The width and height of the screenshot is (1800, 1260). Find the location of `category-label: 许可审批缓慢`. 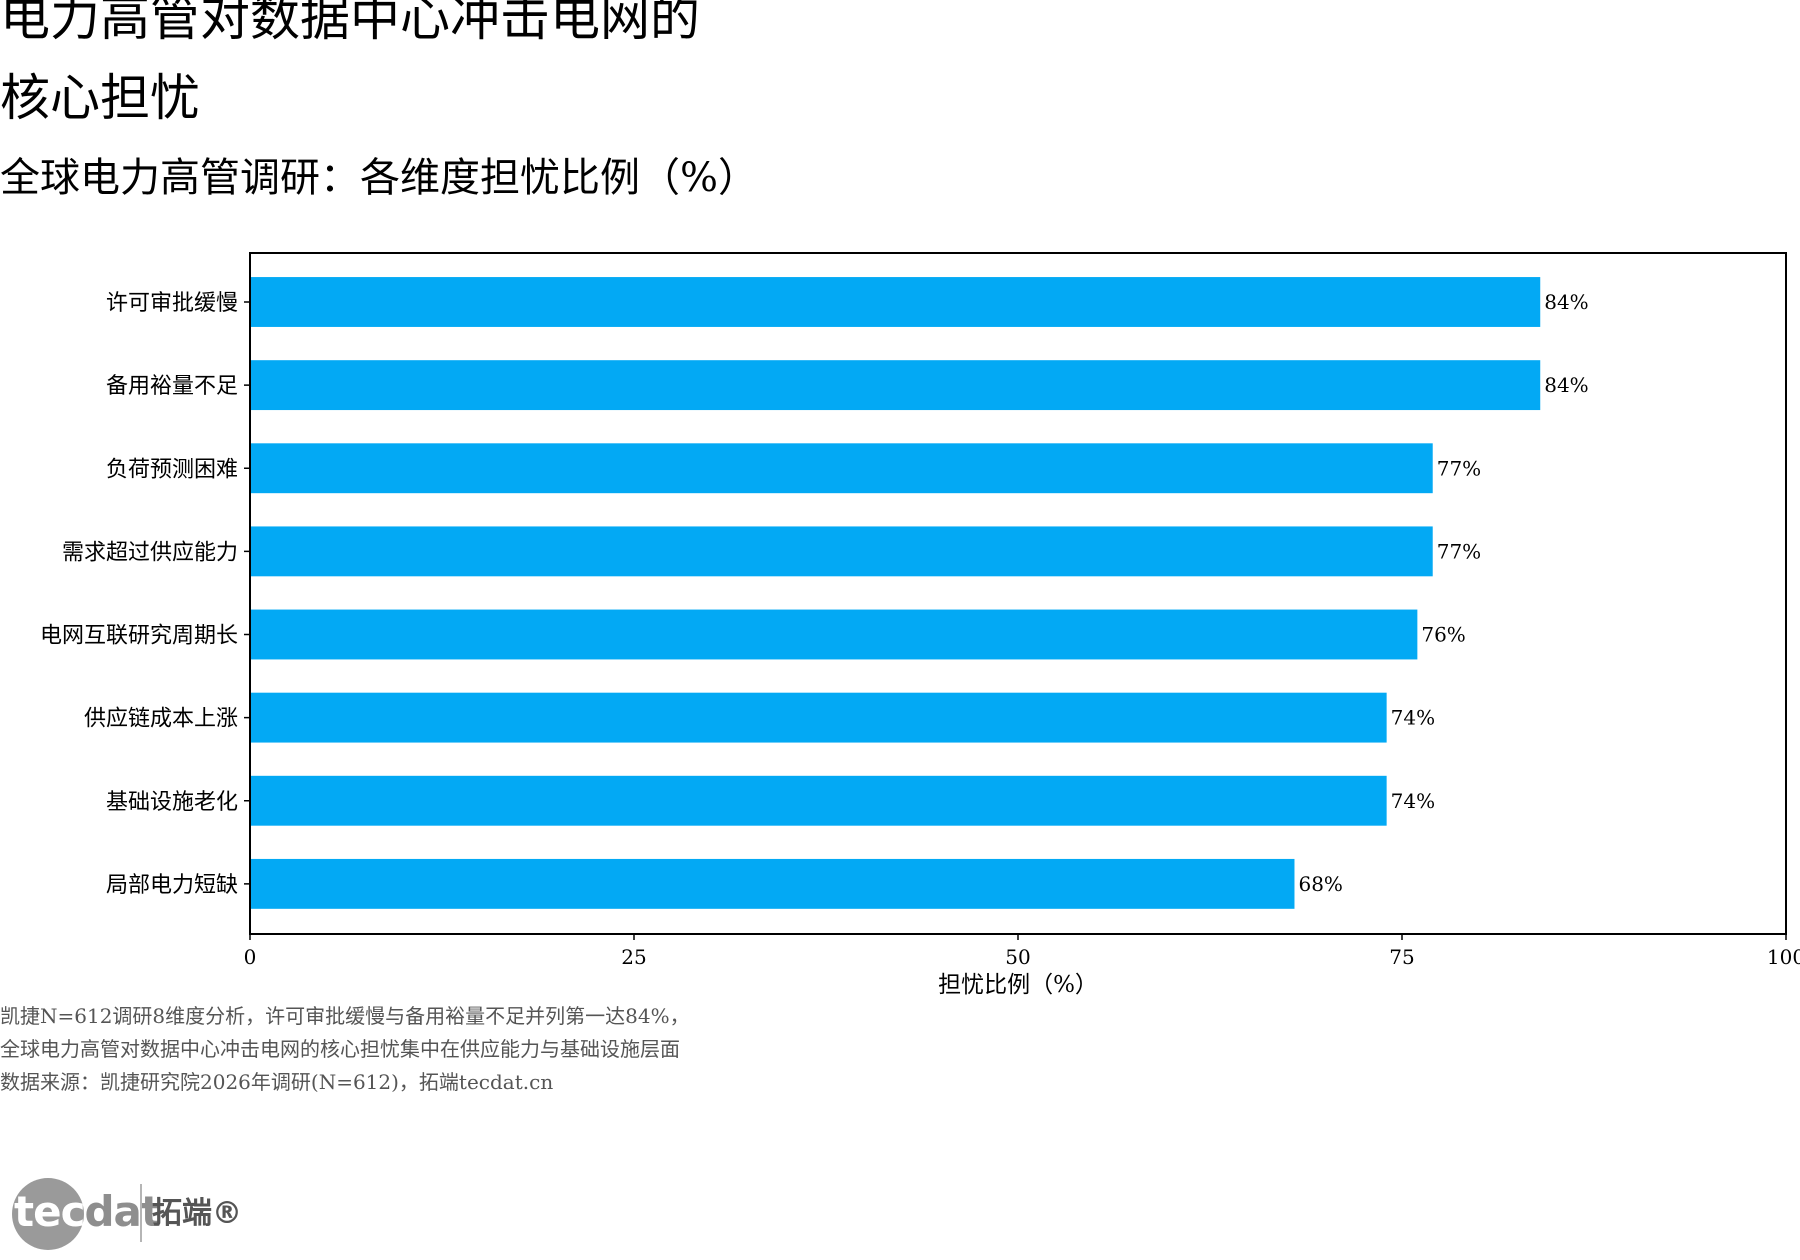

category-label: 许可审批缓慢 is located at coordinates (172, 303).